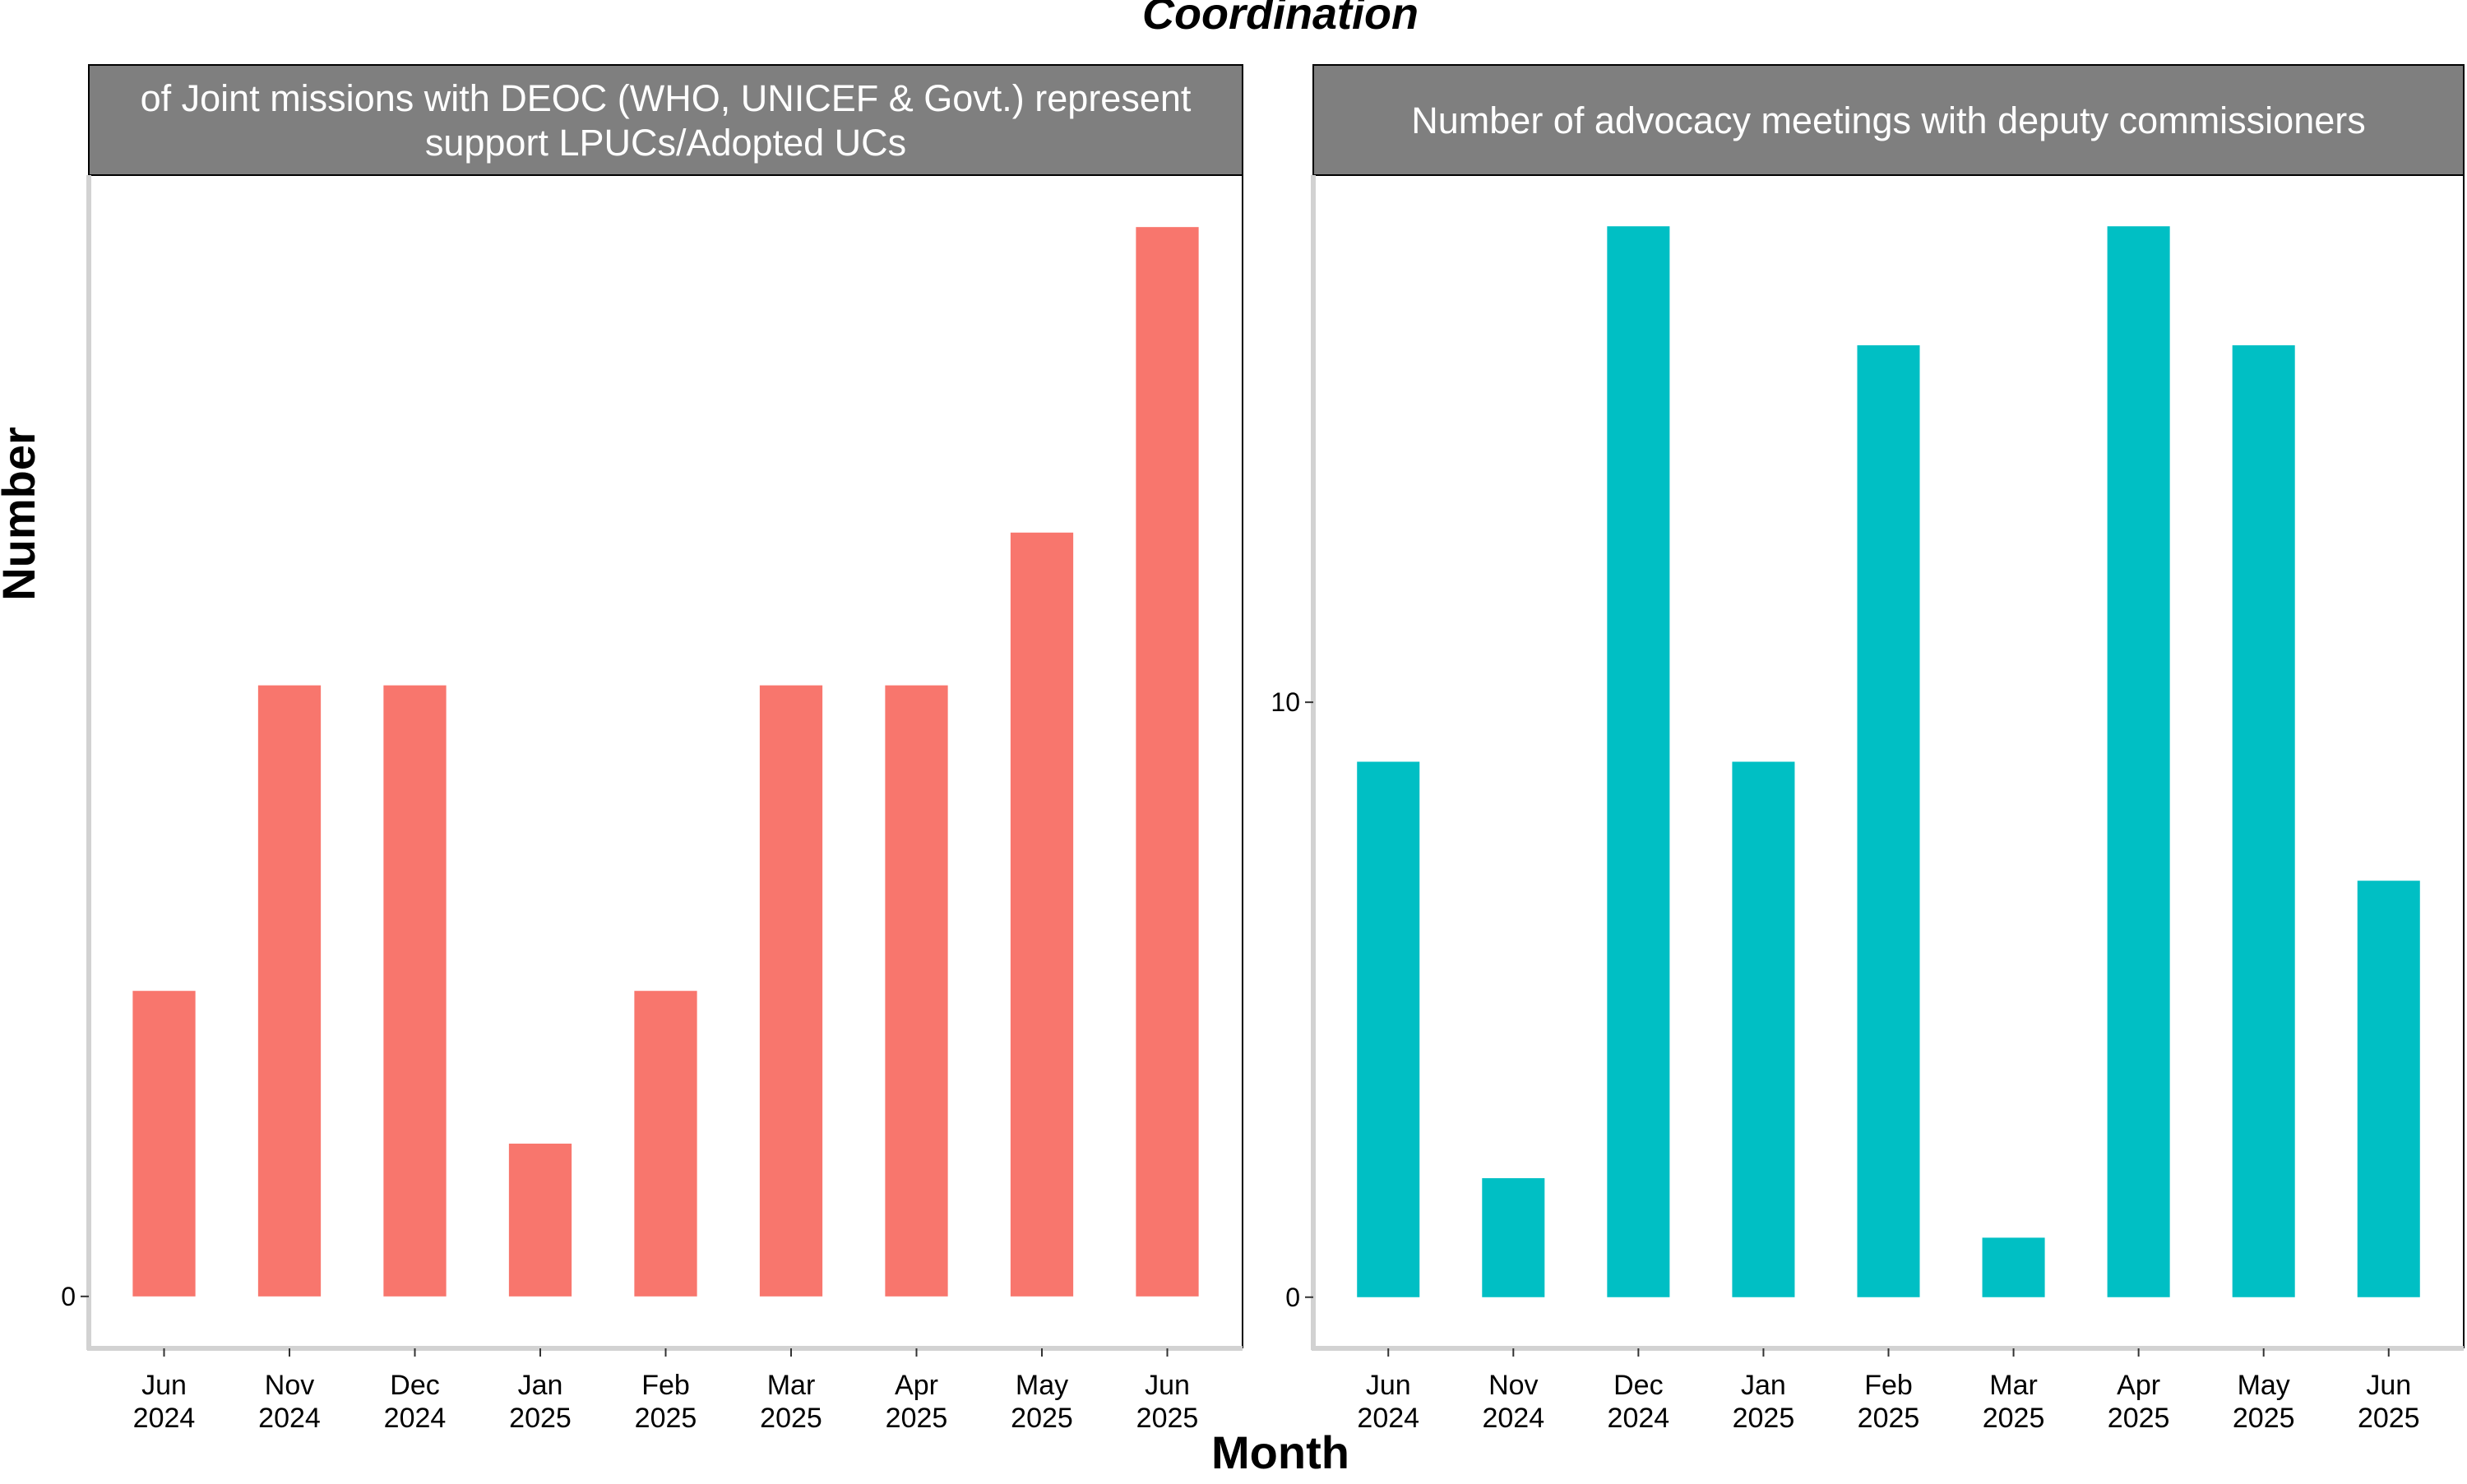 The height and width of the screenshot is (1484, 2467). I want to click on y-axis-label: Number, so click(22, 514).